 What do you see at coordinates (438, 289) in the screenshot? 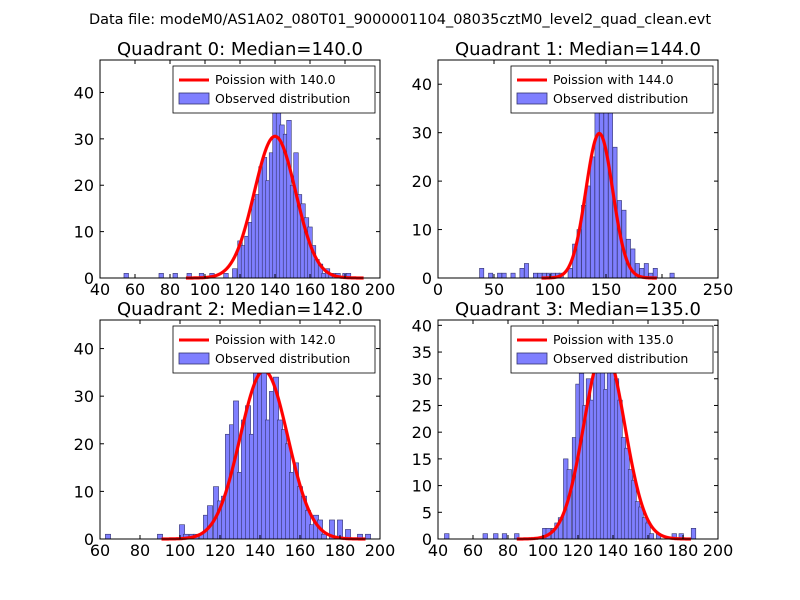
I see `x-tick-label: 0` at bounding box center [438, 289].